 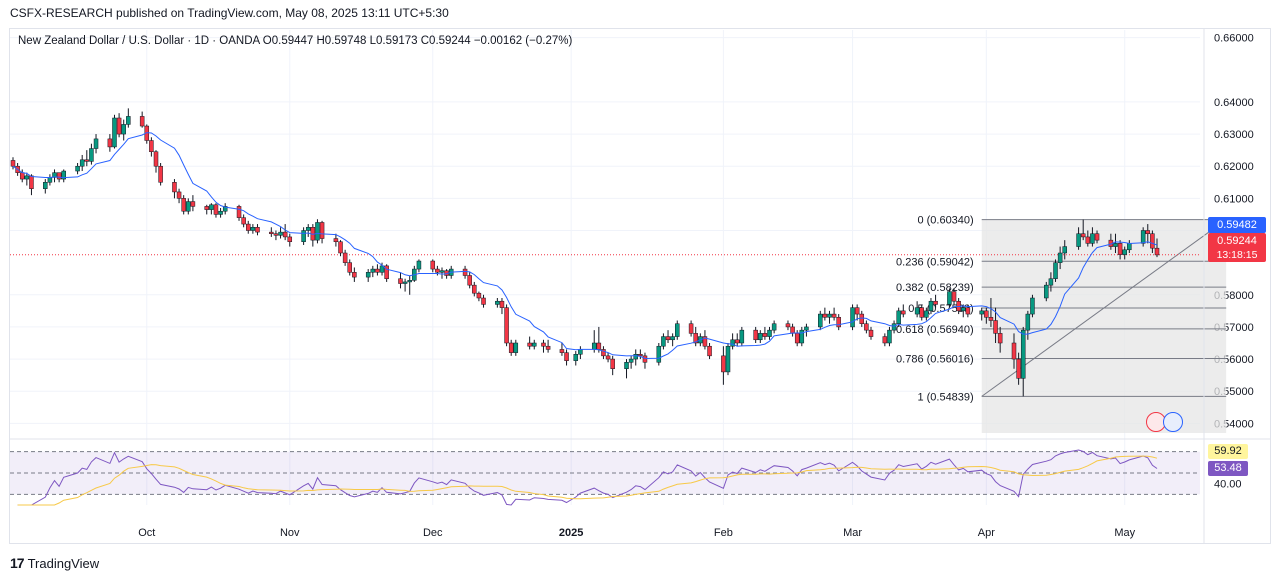 I want to click on time-axis-label: Nov, so click(x=290, y=533).